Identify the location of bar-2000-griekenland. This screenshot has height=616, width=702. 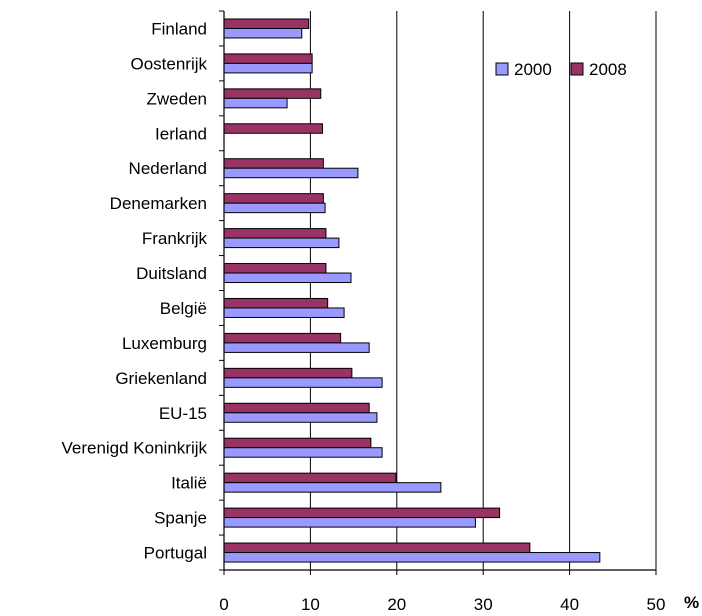
(303, 382).